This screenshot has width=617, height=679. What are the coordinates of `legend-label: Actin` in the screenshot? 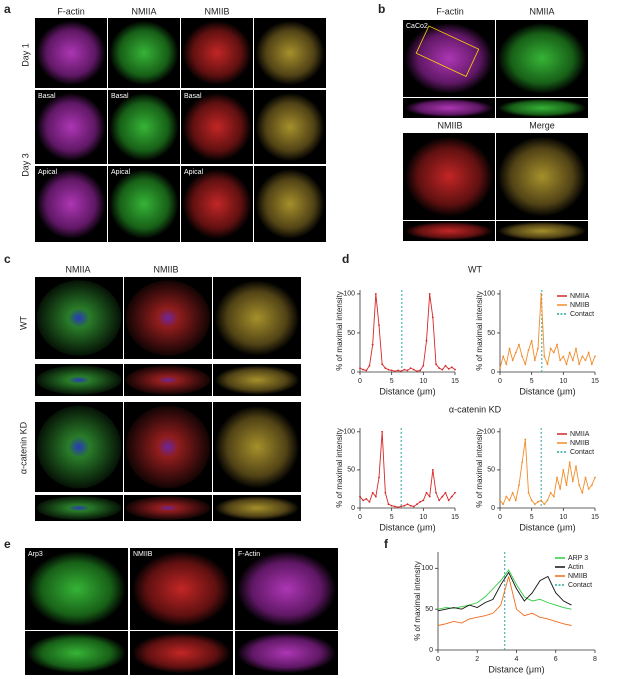 It's located at (576, 567).